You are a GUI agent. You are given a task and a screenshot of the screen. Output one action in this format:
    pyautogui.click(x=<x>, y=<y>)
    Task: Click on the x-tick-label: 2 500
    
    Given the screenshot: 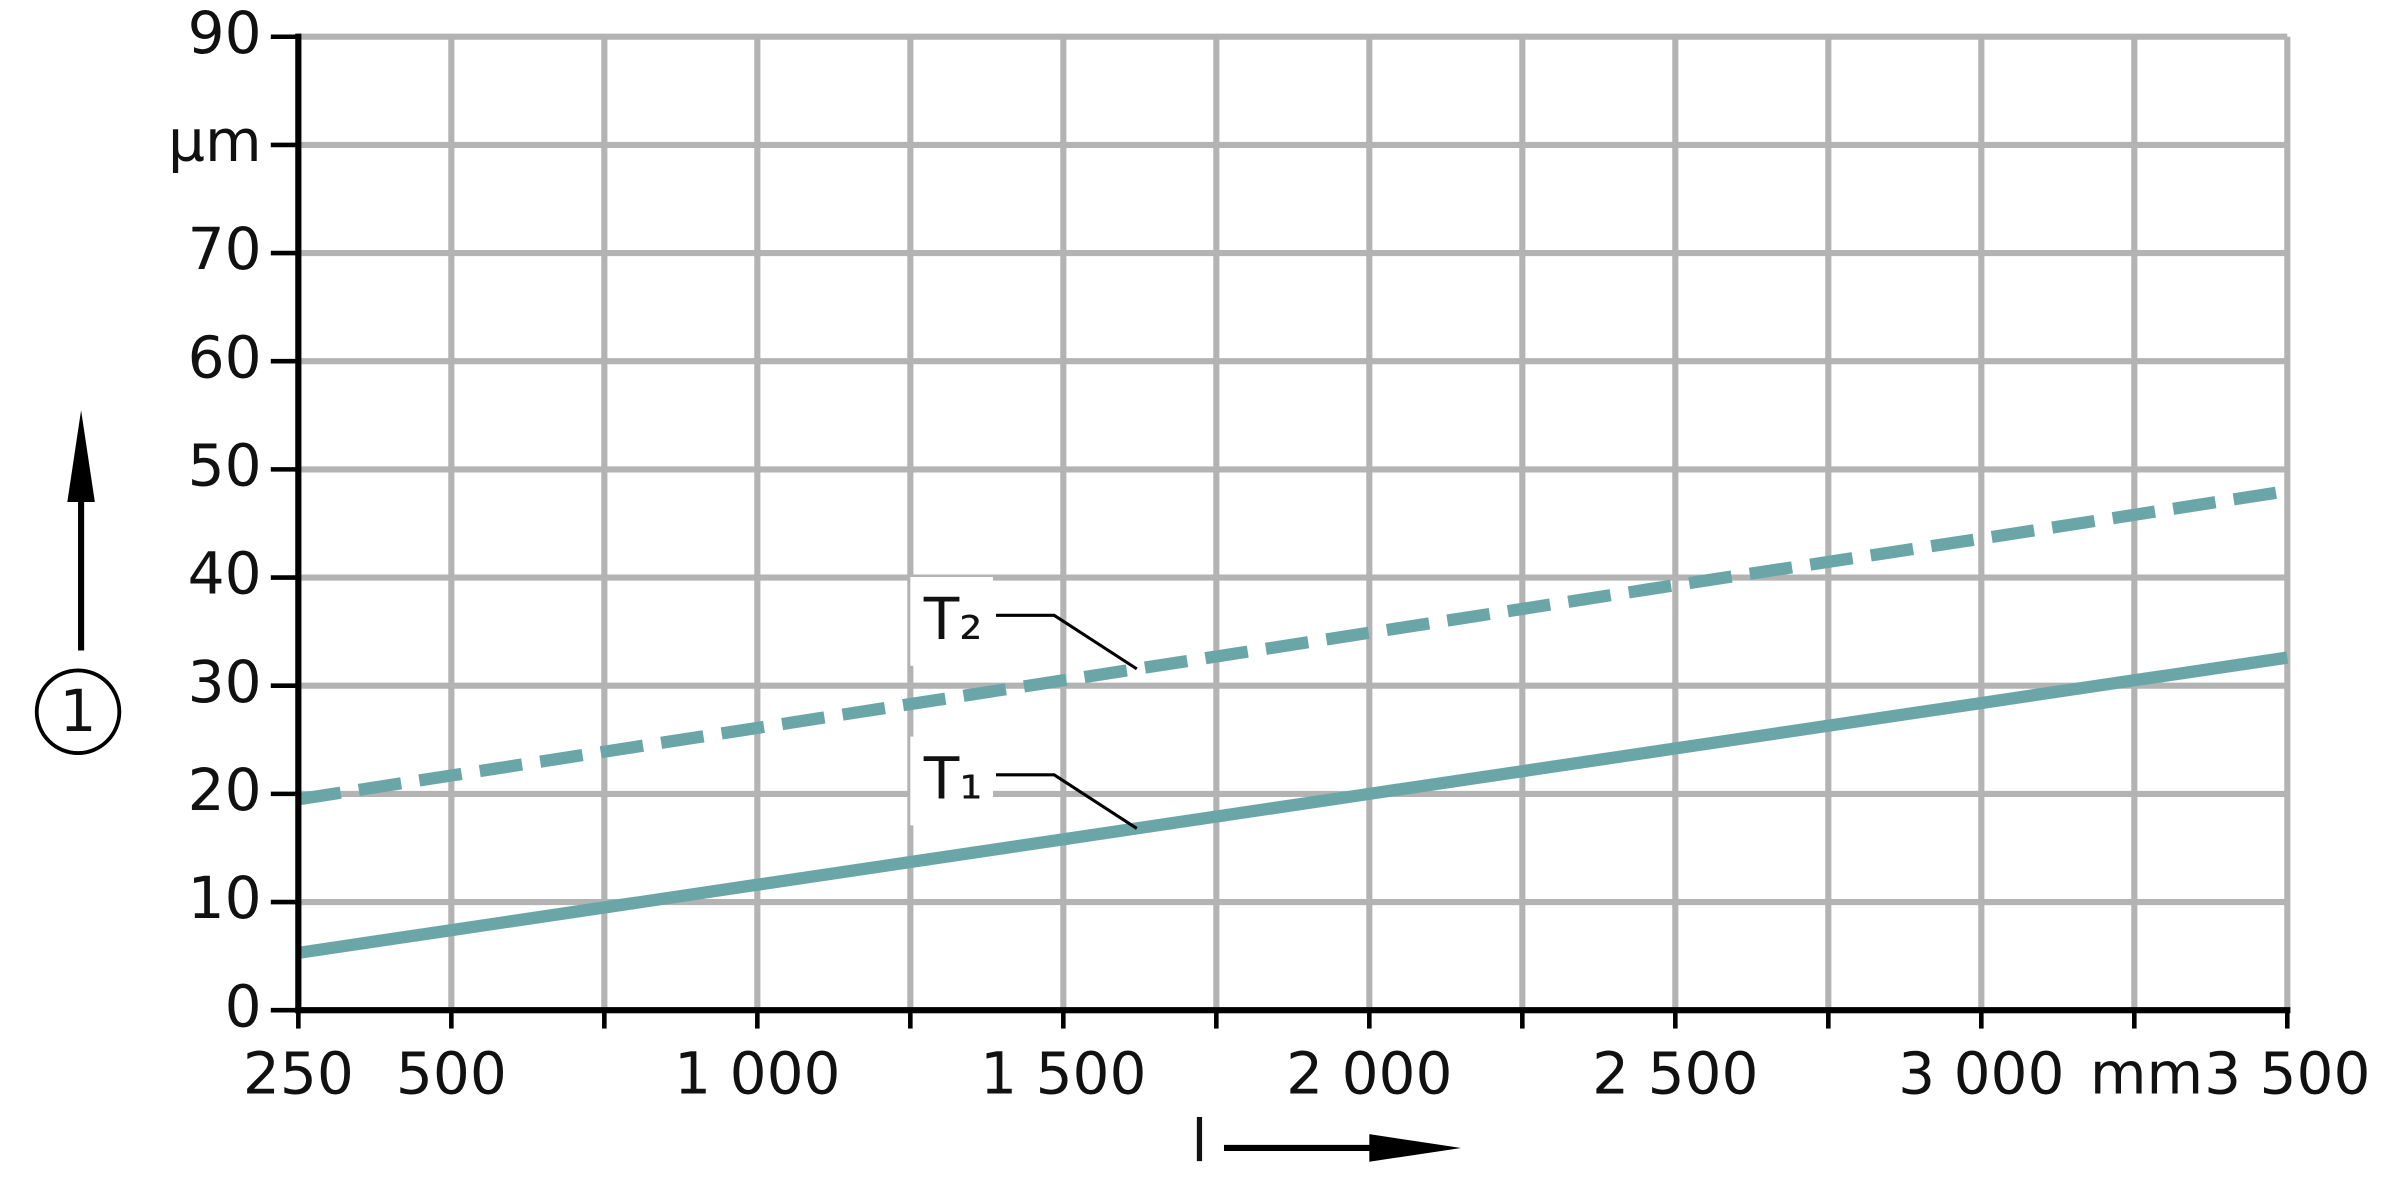 What is the action you would take?
    pyautogui.click(x=1675, y=1074)
    